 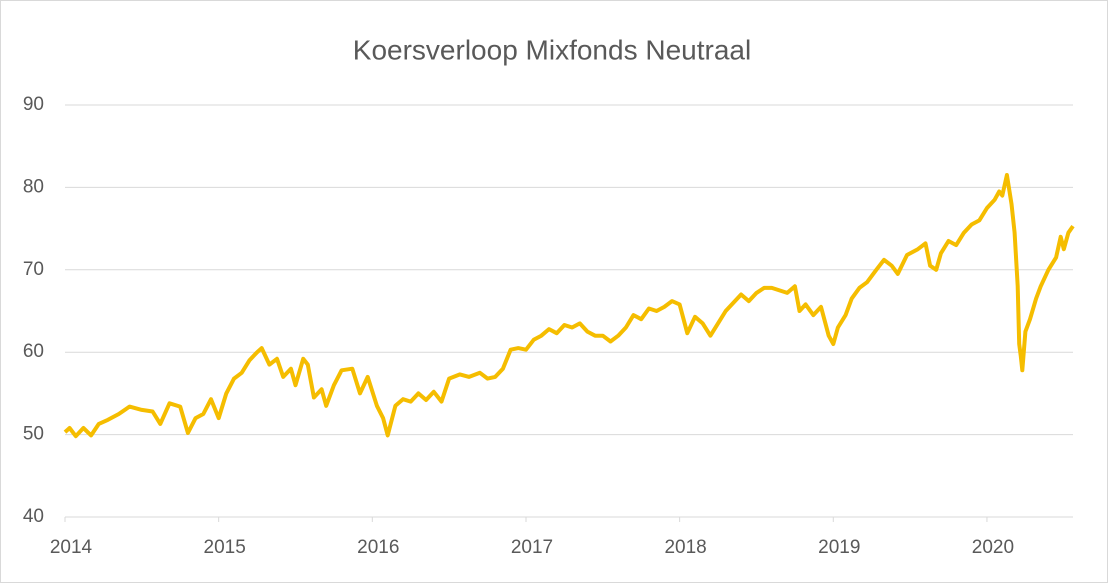 What do you see at coordinates (532, 547) in the screenshot?
I see `x-tick-label: 2017` at bounding box center [532, 547].